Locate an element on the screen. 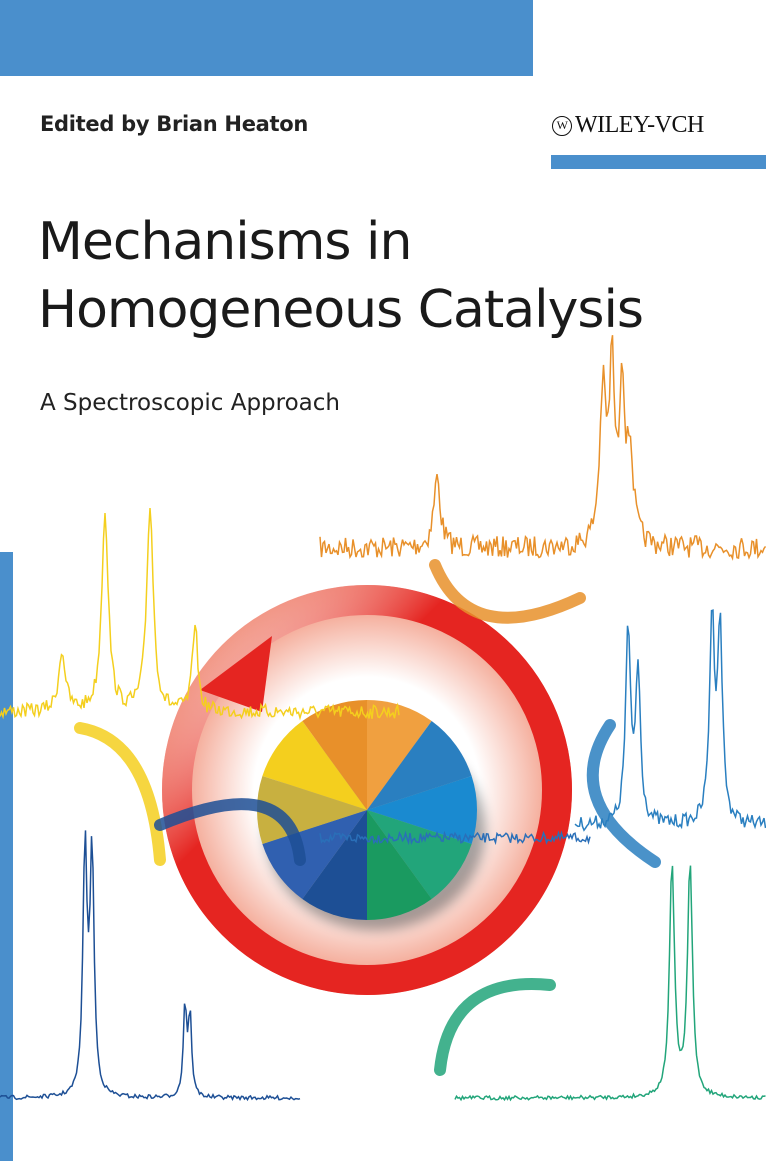 The height and width of the screenshot is (1161, 766). publisher-blue-bar is located at coordinates (658, 162).